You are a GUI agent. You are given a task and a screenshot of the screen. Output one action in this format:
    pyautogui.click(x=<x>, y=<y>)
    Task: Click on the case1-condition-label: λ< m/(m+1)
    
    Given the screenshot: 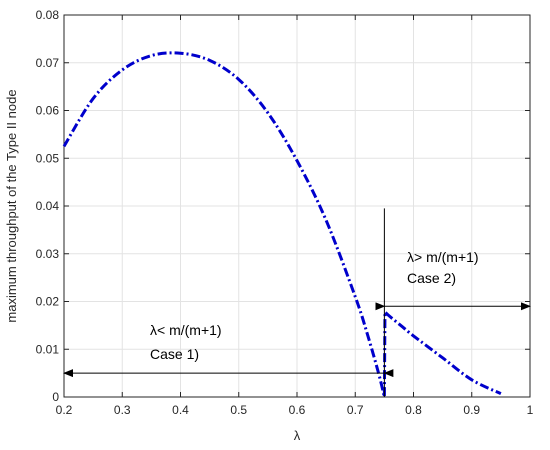 What is the action you would take?
    pyautogui.click(x=186, y=330)
    